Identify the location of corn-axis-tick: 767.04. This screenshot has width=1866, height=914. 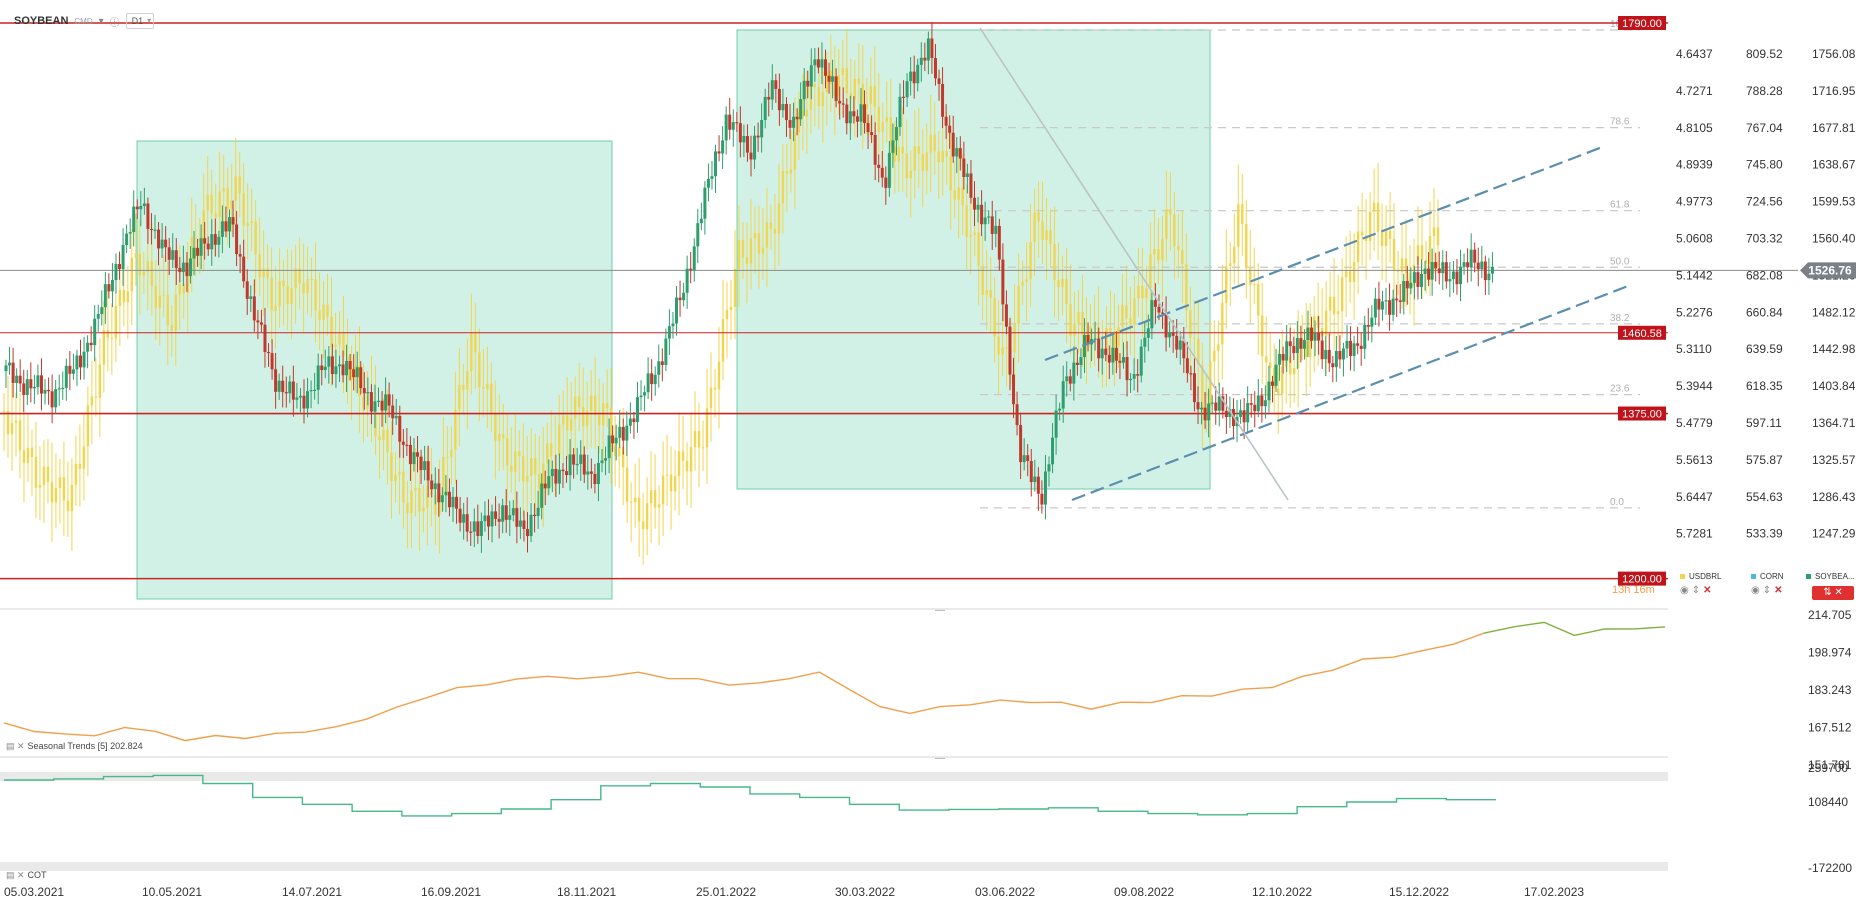
(1764, 128).